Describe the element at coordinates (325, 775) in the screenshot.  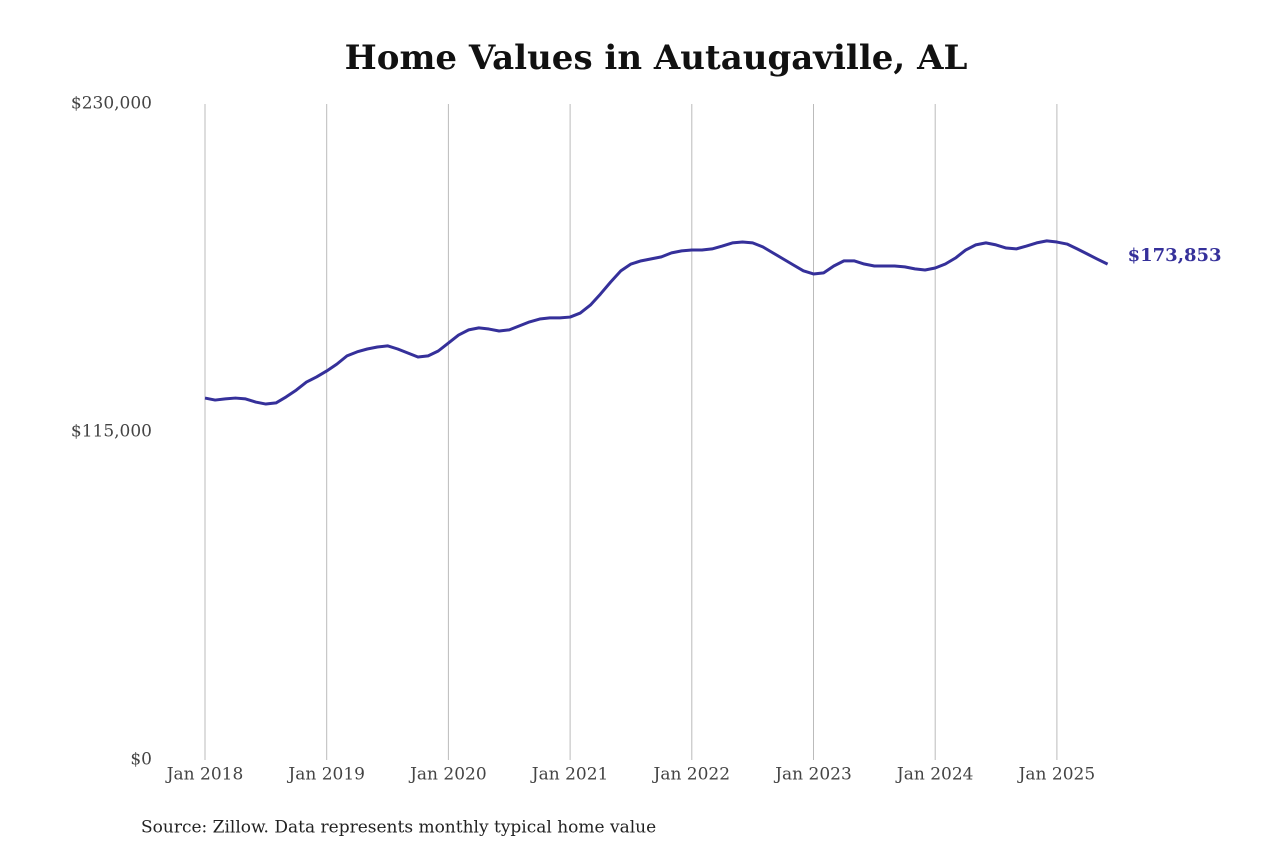
I see `x-tick-label: Jan 2019` at that location.